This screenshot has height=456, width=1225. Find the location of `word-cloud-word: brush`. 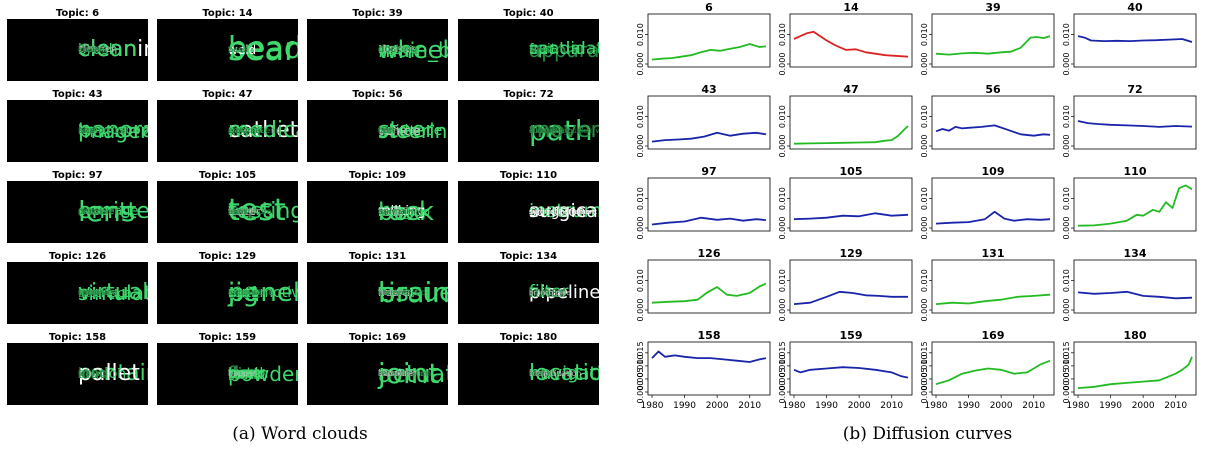

word-cloud-word: brush is located at coordinates (98, 50).